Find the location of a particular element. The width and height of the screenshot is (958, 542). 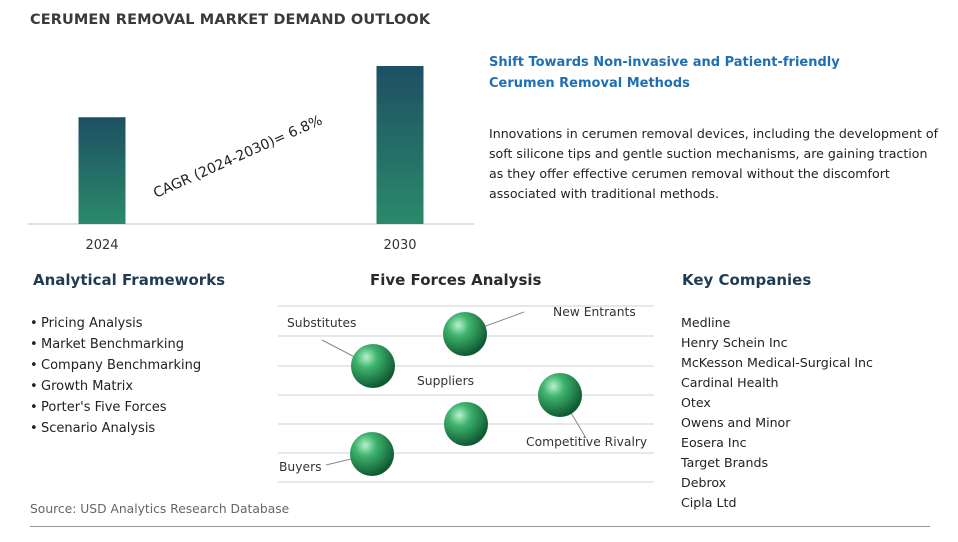

x-tick-label: 2030 is located at coordinates (399, 245).